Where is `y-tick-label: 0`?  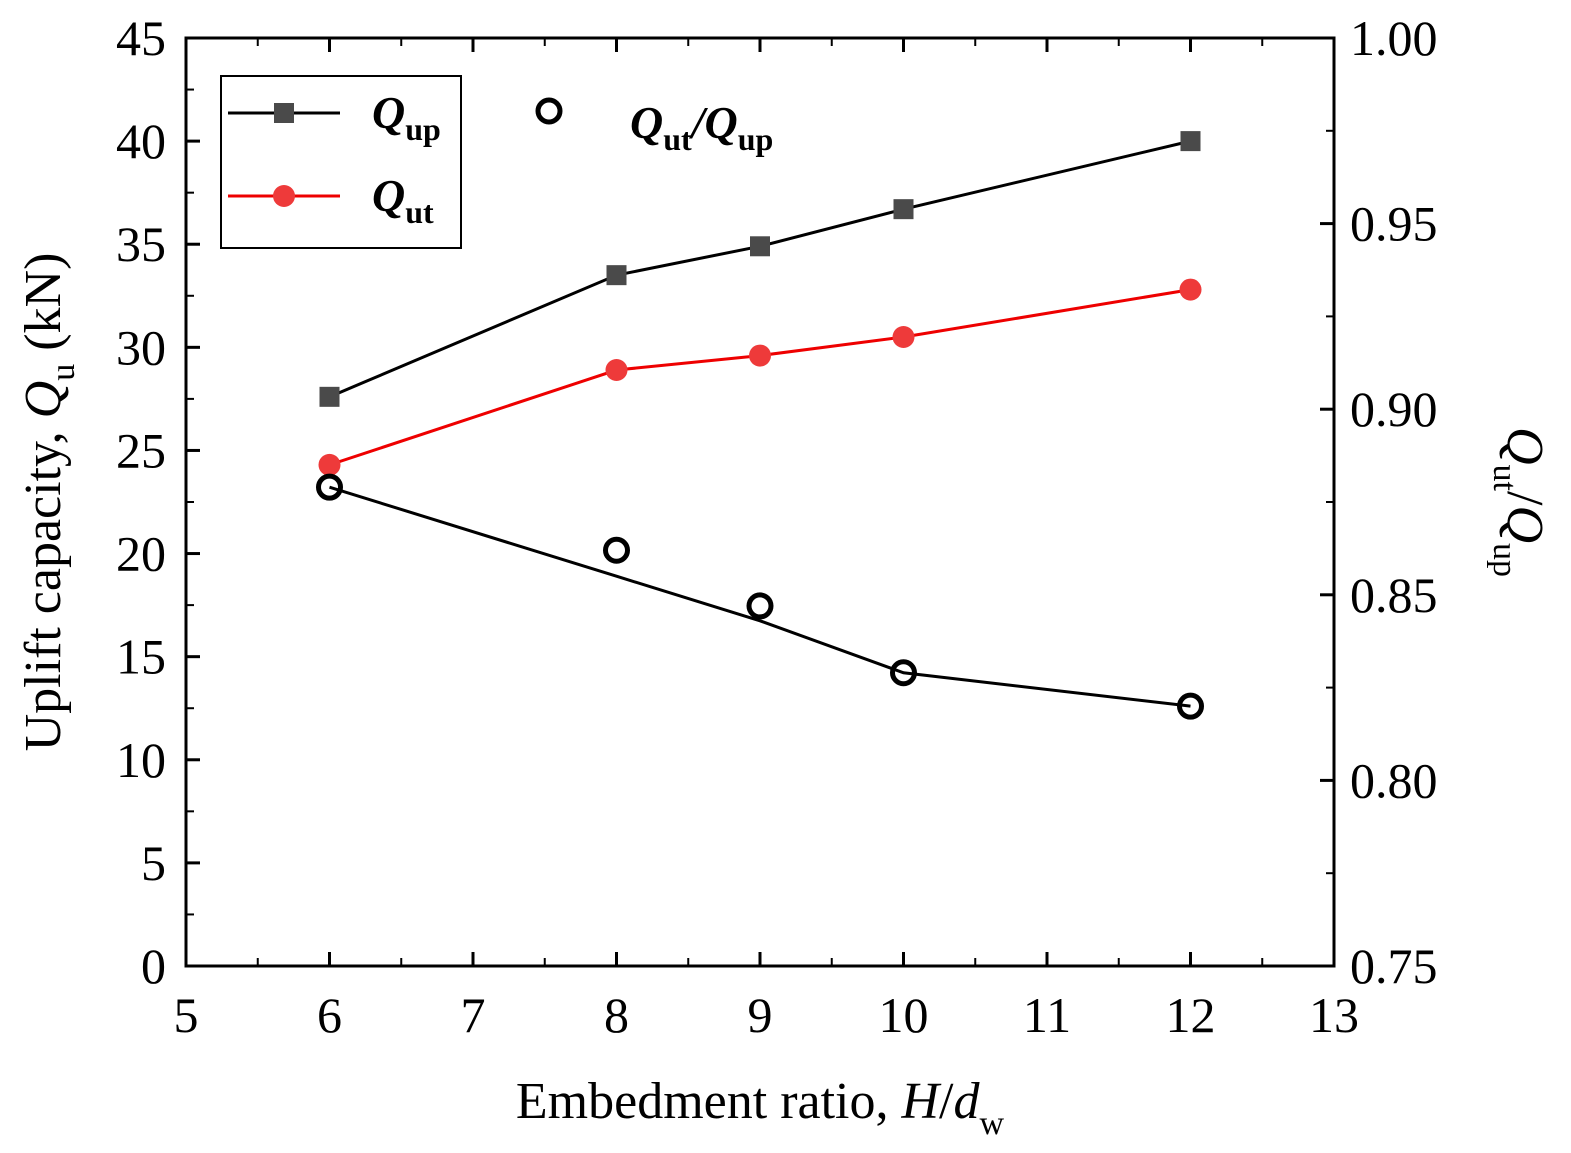 y-tick-label: 0 is located at coordinates (153, 966).